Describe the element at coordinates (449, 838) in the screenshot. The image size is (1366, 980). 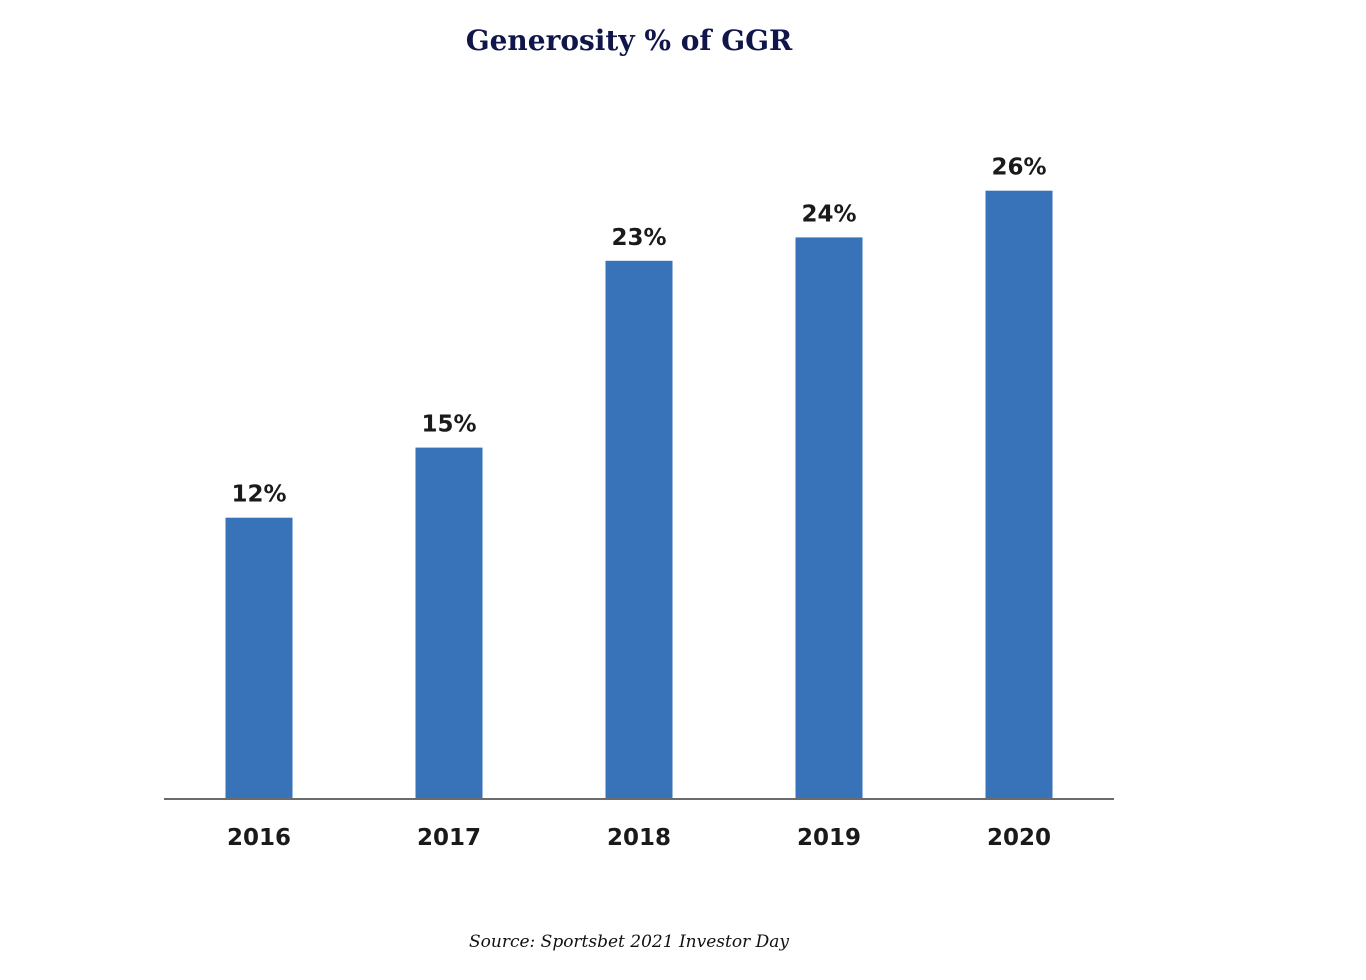
I see `x-tick-label-2017: 2017` at that location.